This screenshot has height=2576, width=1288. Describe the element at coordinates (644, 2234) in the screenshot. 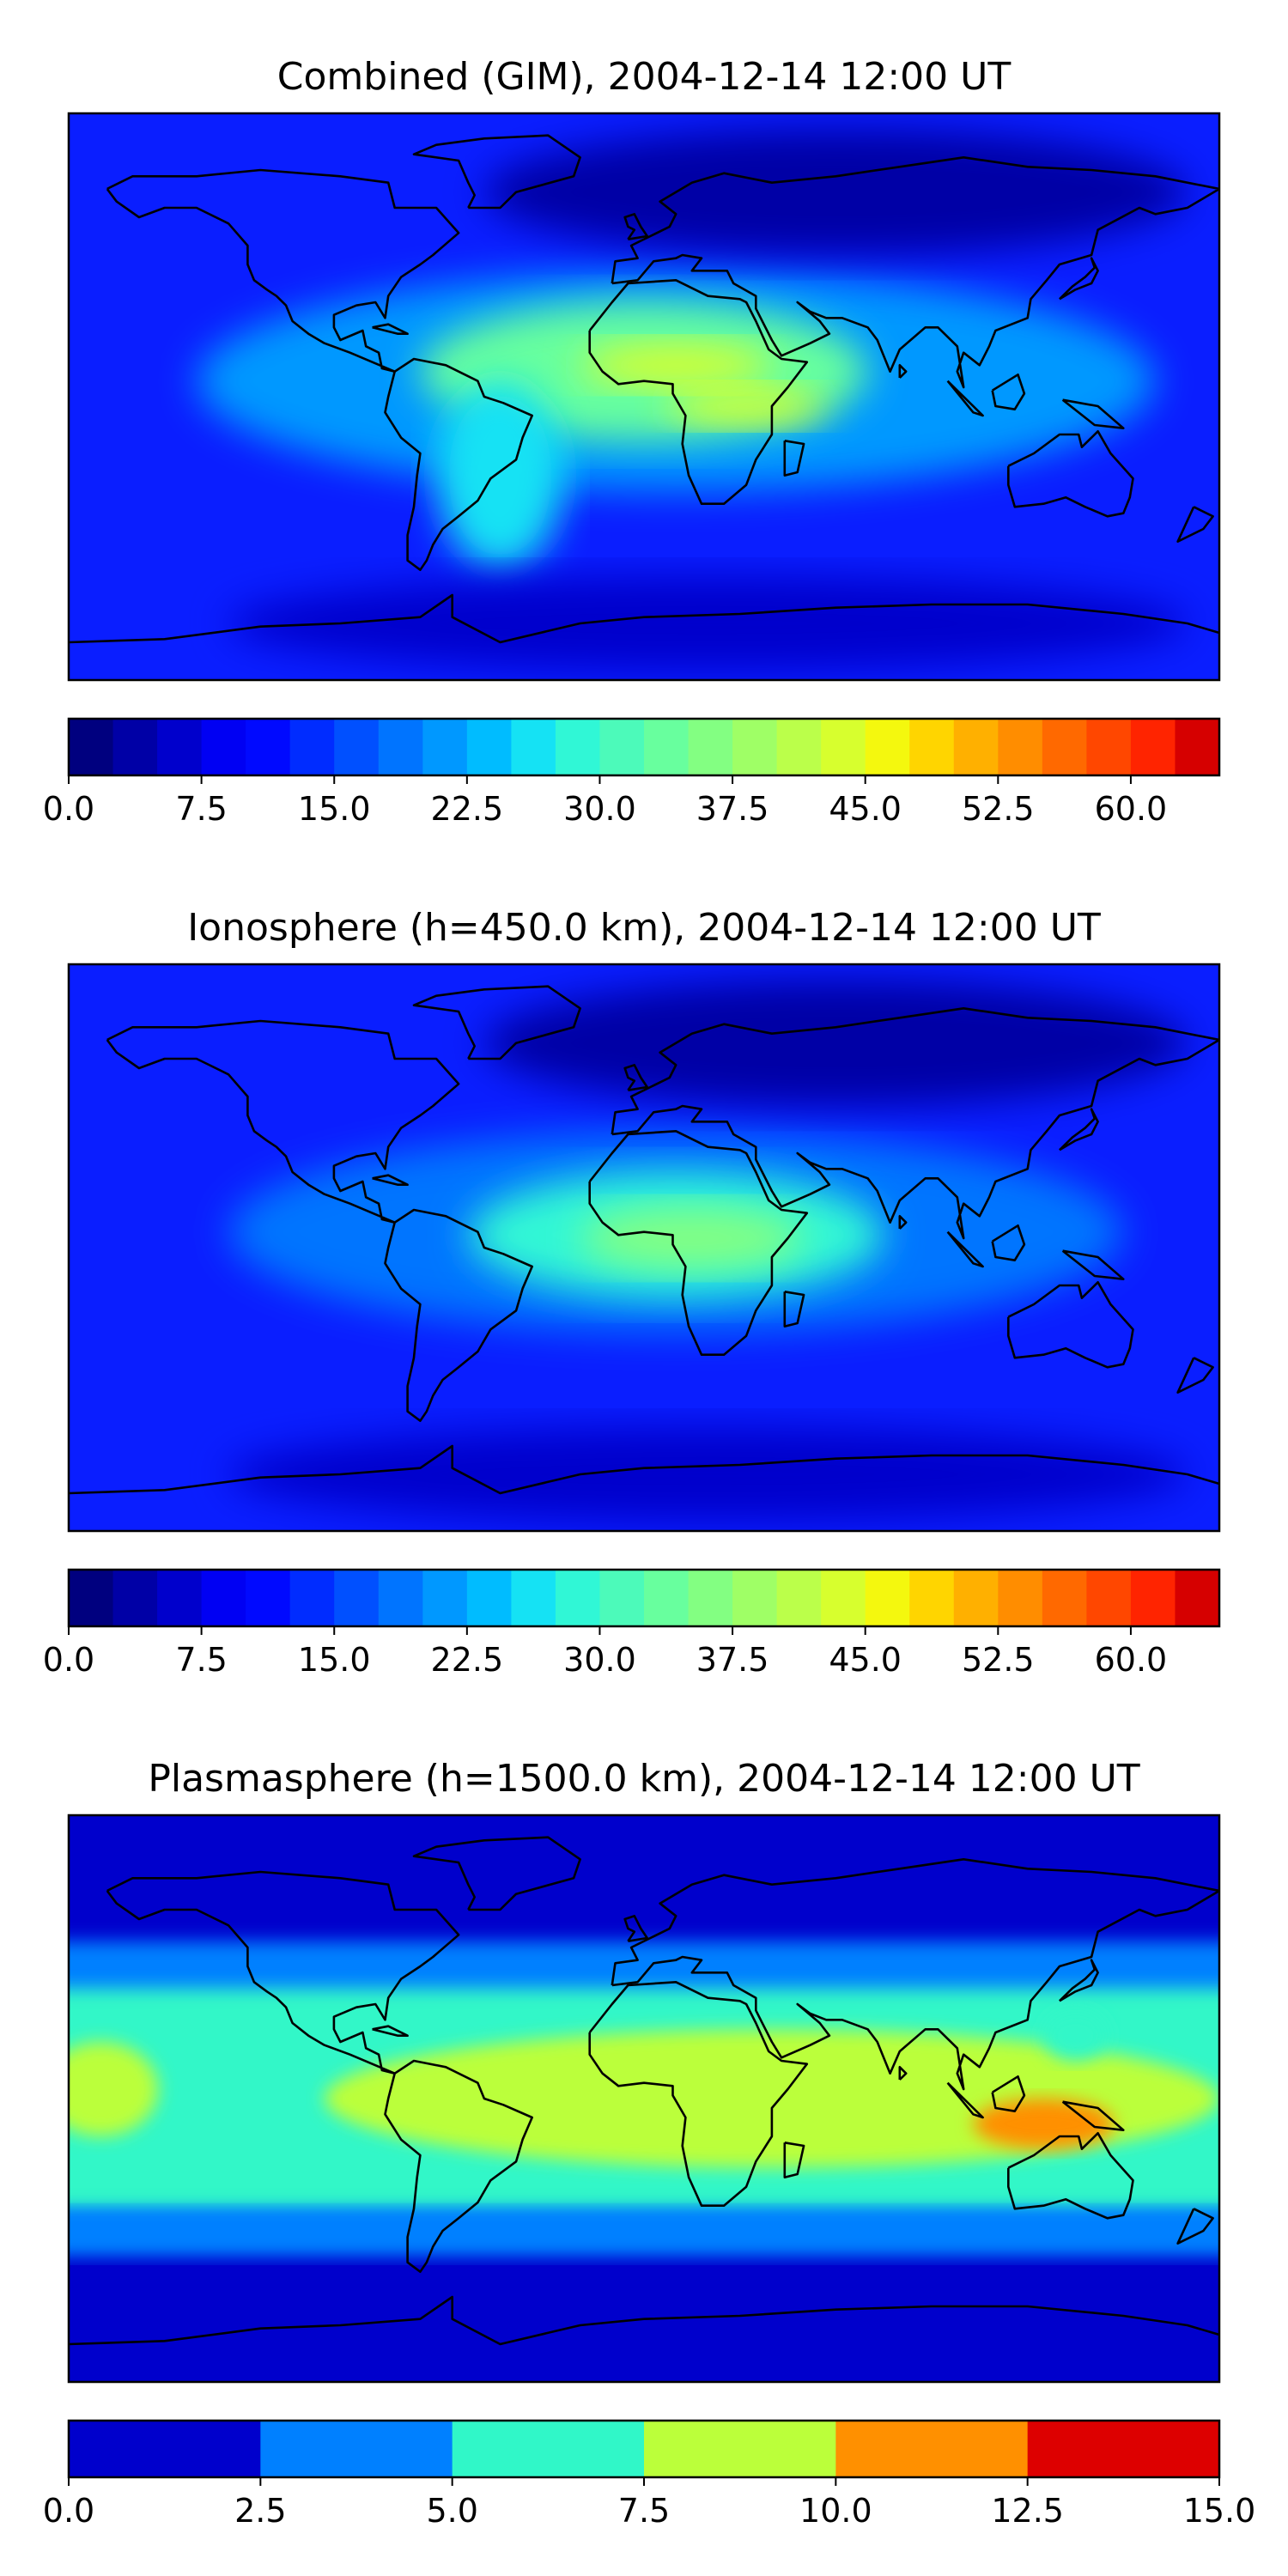

I see `field-band` at that location.